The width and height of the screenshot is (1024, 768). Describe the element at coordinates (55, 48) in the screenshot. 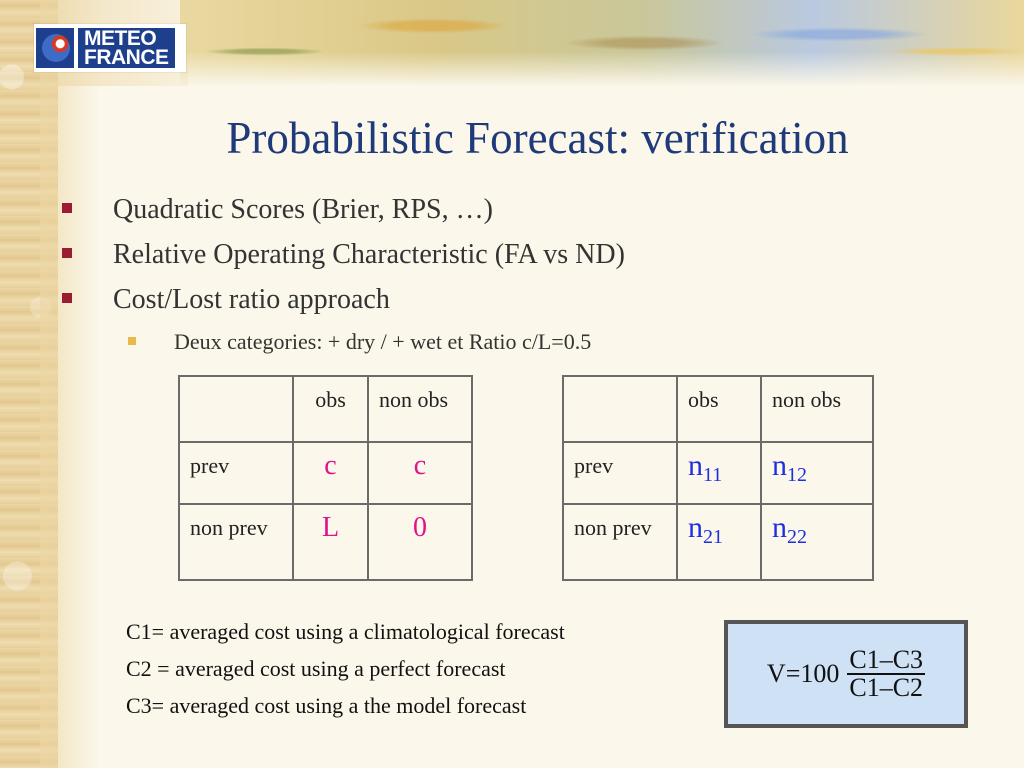

I see `logo-globe-icon` at that location.